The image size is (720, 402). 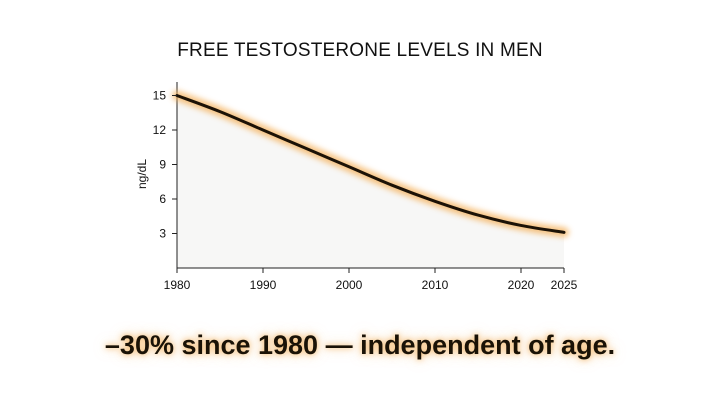 I want to click on x-tick-label: 1980, so click(x=177, y=285).